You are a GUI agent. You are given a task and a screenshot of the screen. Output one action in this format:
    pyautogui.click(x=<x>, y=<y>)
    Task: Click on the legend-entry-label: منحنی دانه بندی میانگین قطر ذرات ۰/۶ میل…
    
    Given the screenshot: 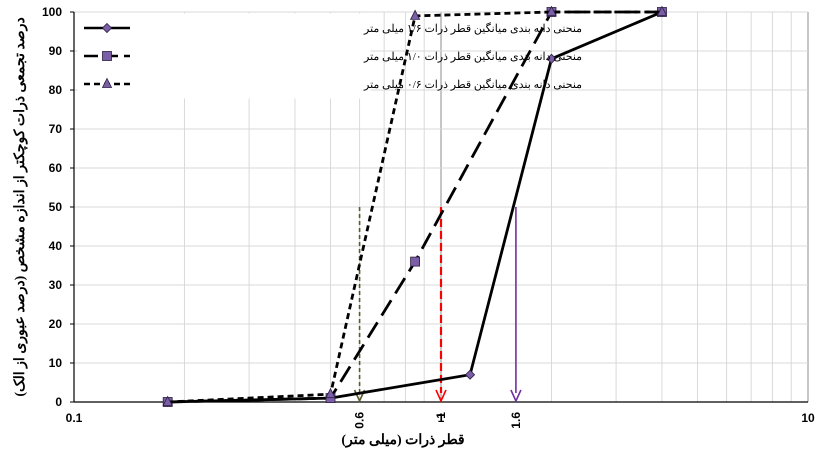 What is the action you would take?
    pyautogui.click(x=472, y=84)
    